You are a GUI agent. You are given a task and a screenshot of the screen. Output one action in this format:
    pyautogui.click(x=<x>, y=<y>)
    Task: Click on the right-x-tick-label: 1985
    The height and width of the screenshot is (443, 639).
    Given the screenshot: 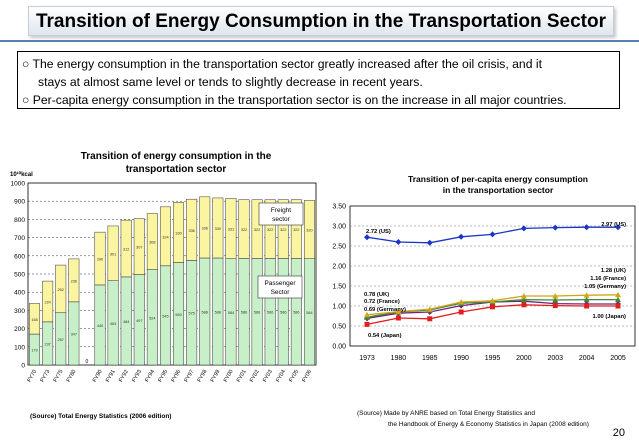 What is the action you would take?
    pyautogui.click(x=430, y=358)
    